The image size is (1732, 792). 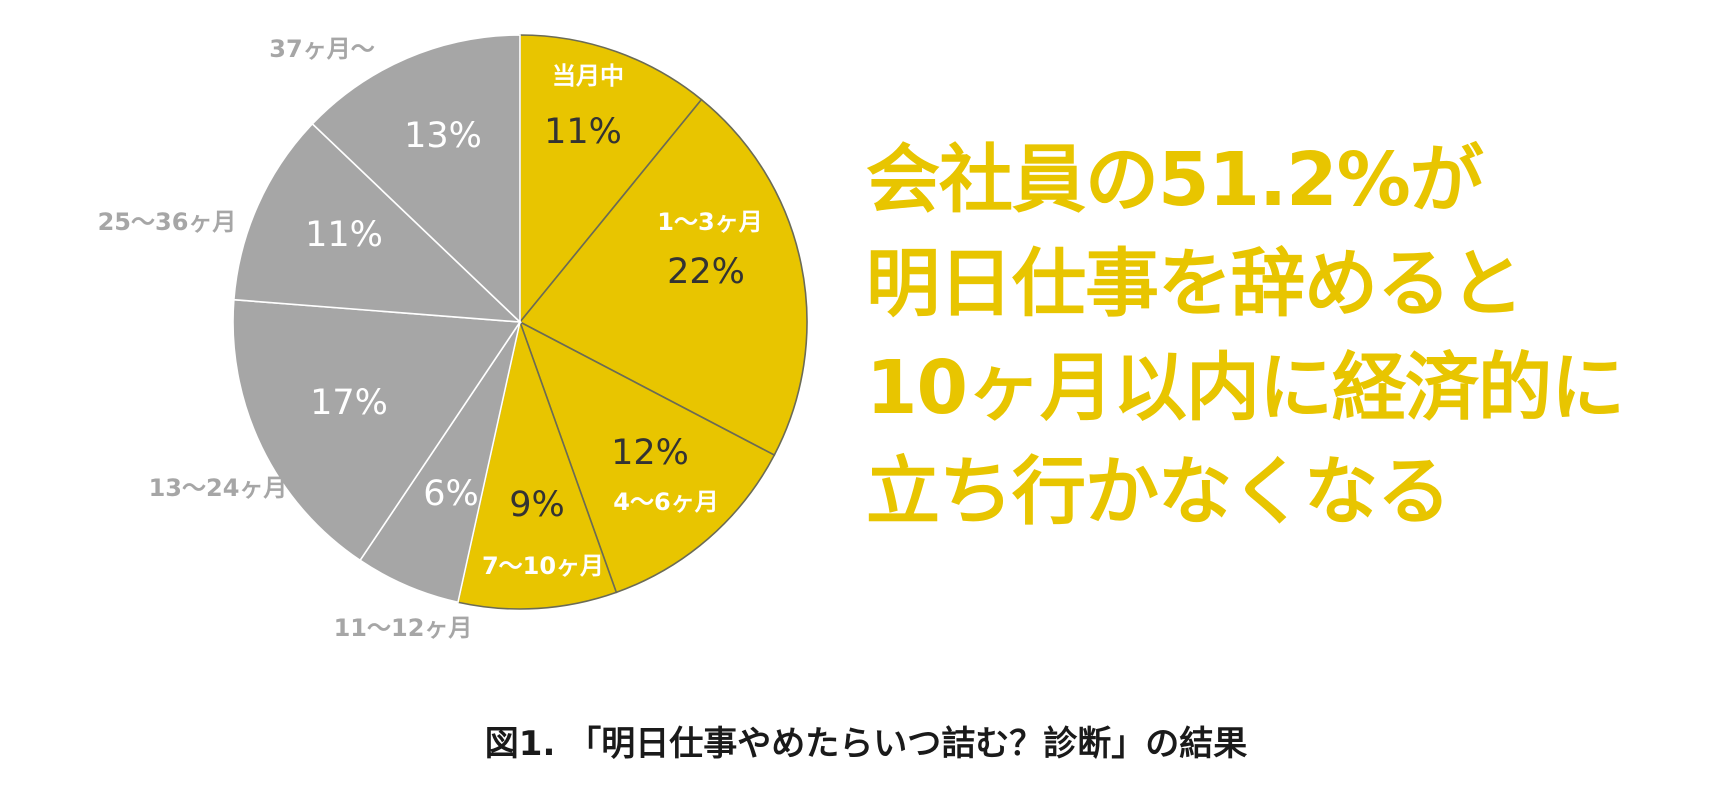 What do you see at coordinates (650, 453) in the screenshot?
I see `pie-percent-label: 12%` at bounding box center [650, 453].